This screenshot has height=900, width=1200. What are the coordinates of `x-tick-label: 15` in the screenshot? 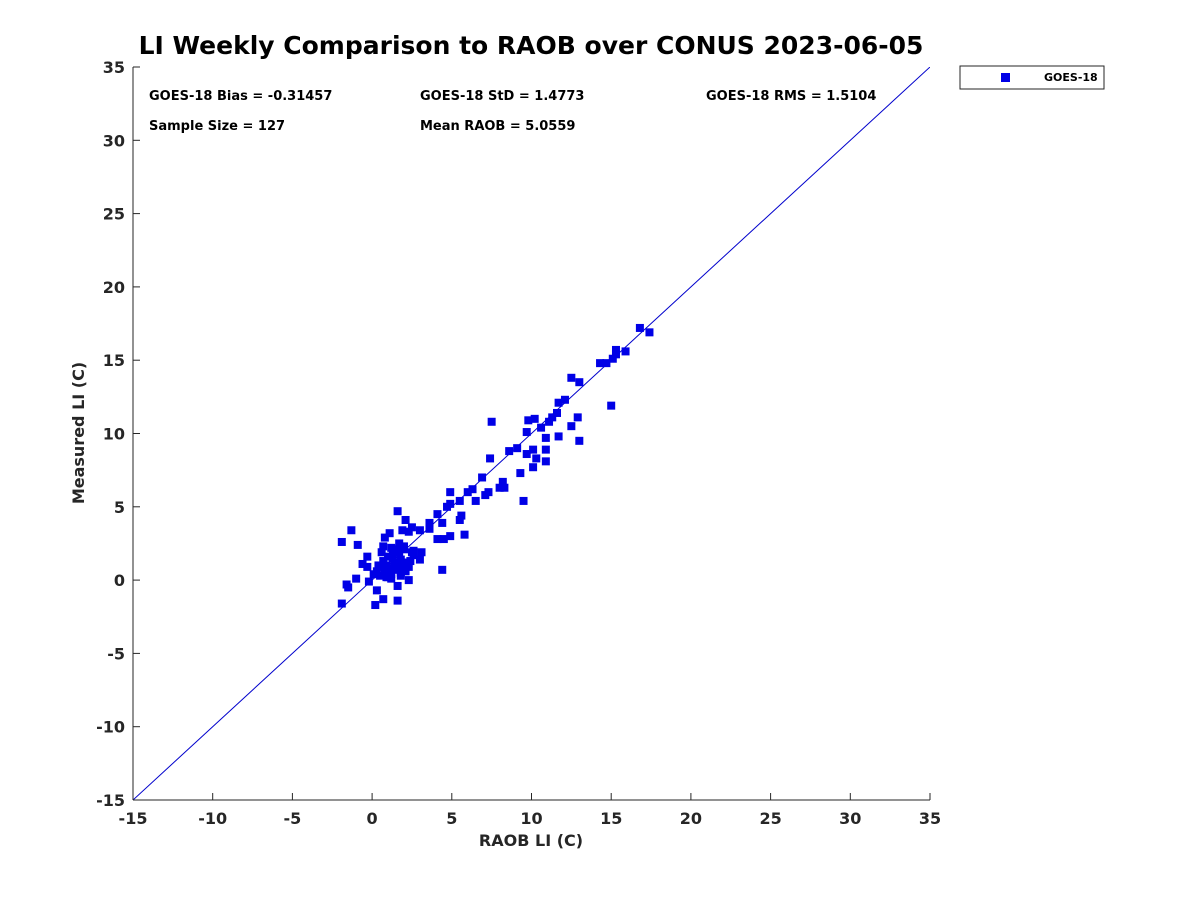 It's located at (611, 818).